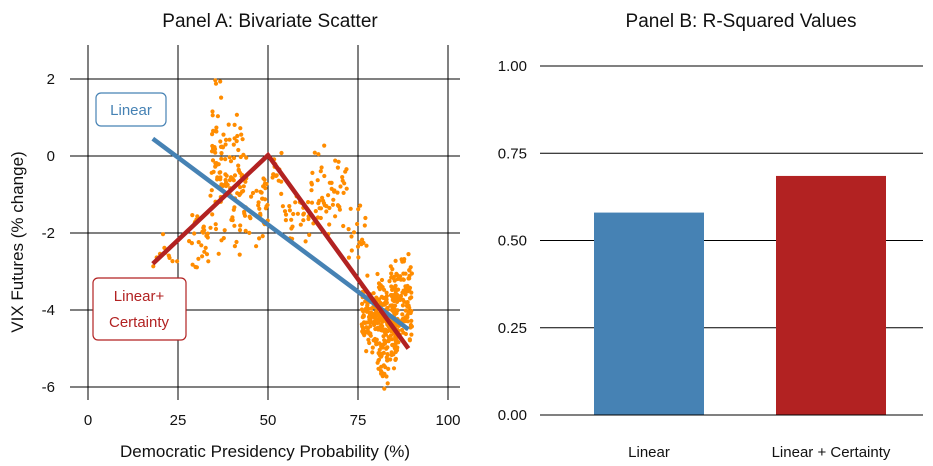 This screenshot has height=466, width=933. Describe the element at coordinates (270, 21) in the screenshot. I see `panel-a-title: Panel A: Bivariate Scatter` at that location.